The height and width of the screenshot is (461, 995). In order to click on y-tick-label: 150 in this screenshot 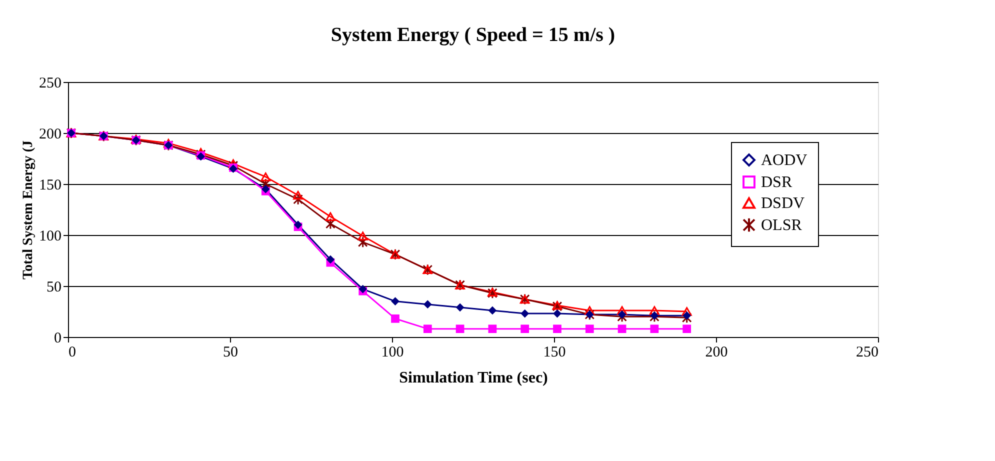, I will do `click(50, 186)`.